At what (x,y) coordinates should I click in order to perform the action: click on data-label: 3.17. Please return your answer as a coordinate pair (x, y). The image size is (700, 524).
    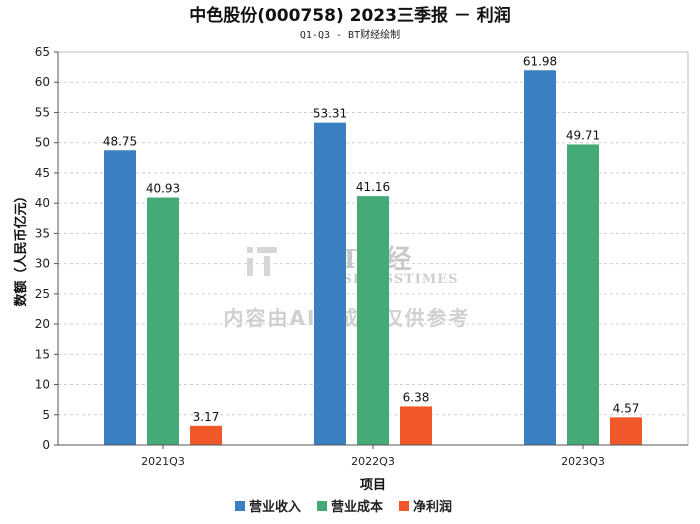
    Looking at the image, I should click on (206, 417).